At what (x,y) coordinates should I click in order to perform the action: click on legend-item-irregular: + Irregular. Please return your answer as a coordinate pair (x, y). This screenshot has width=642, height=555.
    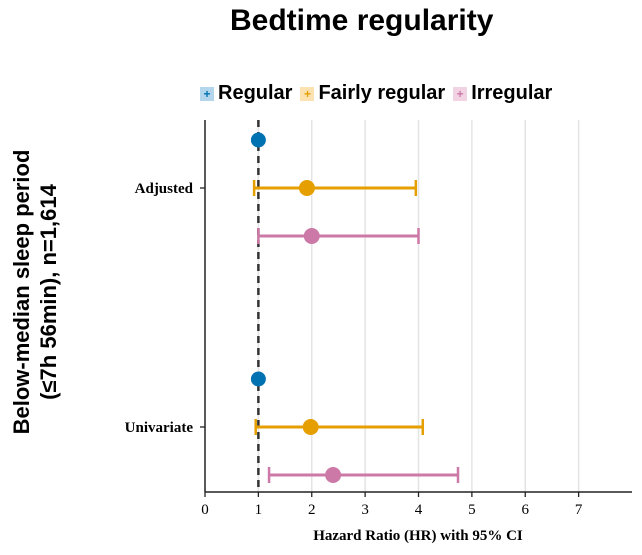
    Looking at the image, I should click on (502, 93).